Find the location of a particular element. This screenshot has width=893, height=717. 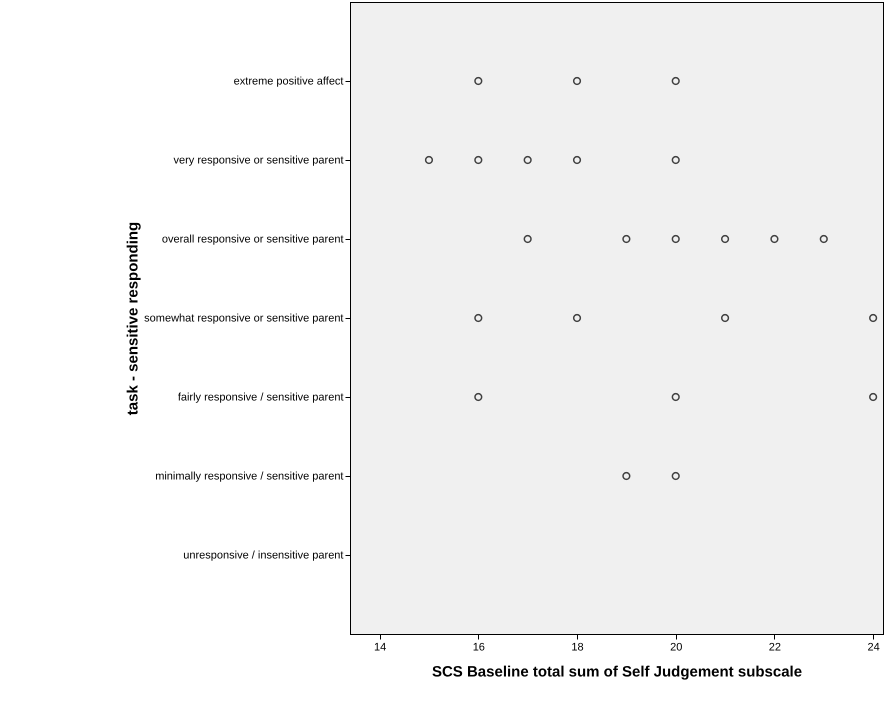

y-tick-label: unresponsive / insensitive parent is located at coordinates (263, 556).